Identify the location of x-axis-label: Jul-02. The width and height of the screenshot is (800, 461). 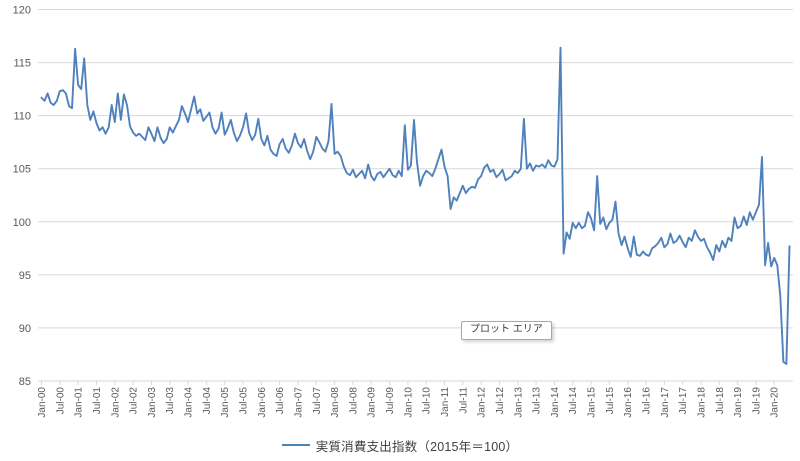
(134, 401).